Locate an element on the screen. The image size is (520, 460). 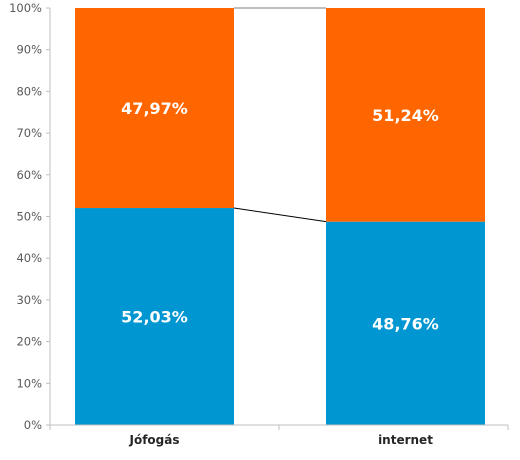
y-tick-label: 0% is located at coordinates (33, 425).